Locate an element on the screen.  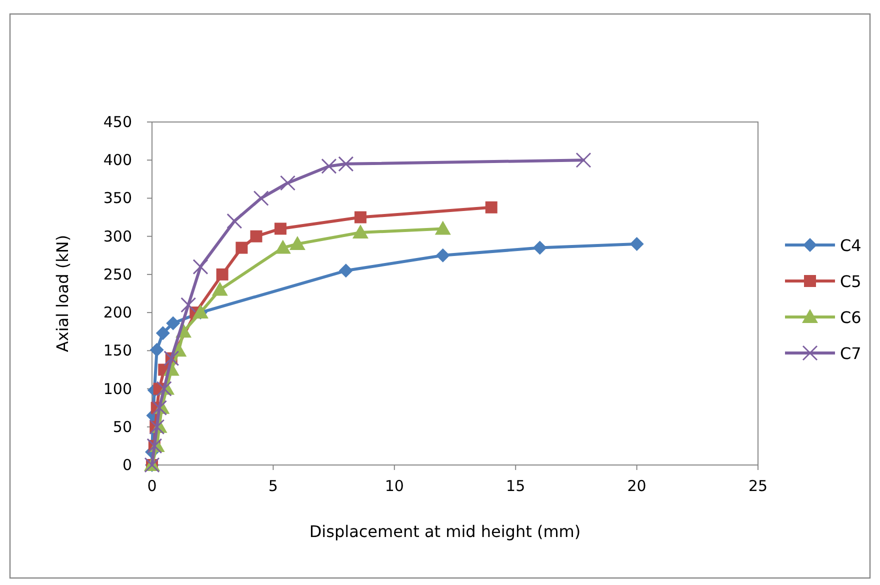
x-tick-label: 20 is located at coordinates (636, 486).